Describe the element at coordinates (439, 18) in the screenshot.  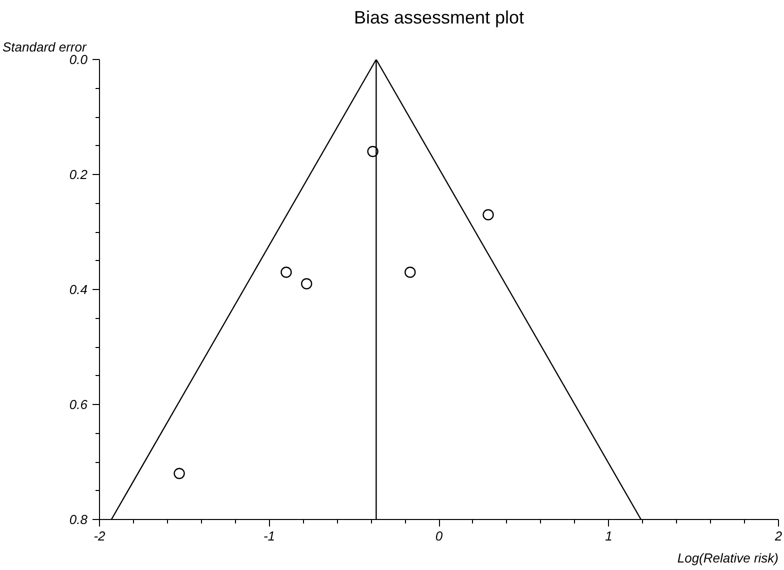
I see `chart-title: Bias assessment plot` at that location.